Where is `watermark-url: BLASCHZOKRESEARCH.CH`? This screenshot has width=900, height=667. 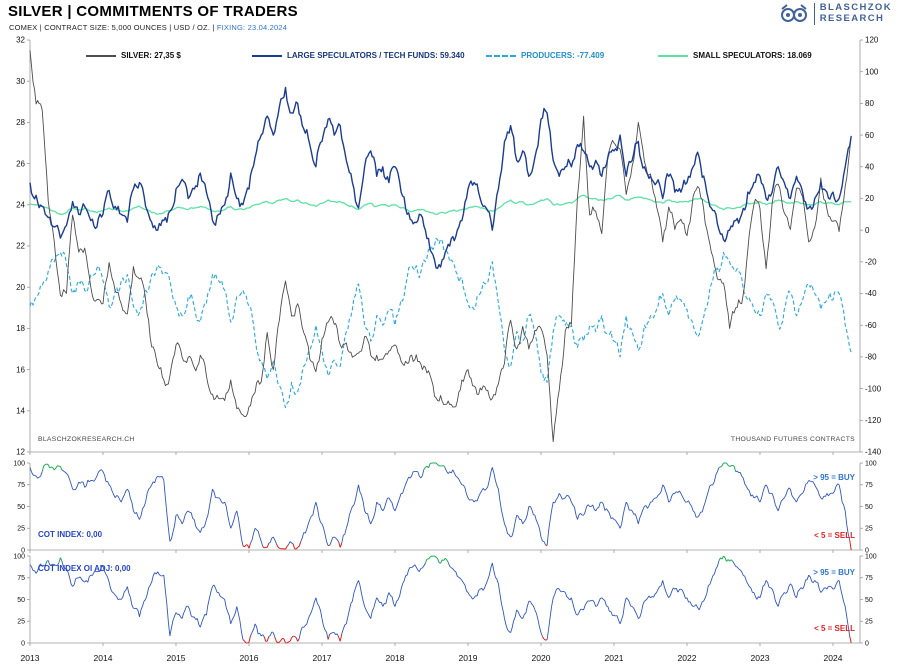 watermark-url: BLASCHZOKRESEARCH.CH is located at coordinates (86, 439).